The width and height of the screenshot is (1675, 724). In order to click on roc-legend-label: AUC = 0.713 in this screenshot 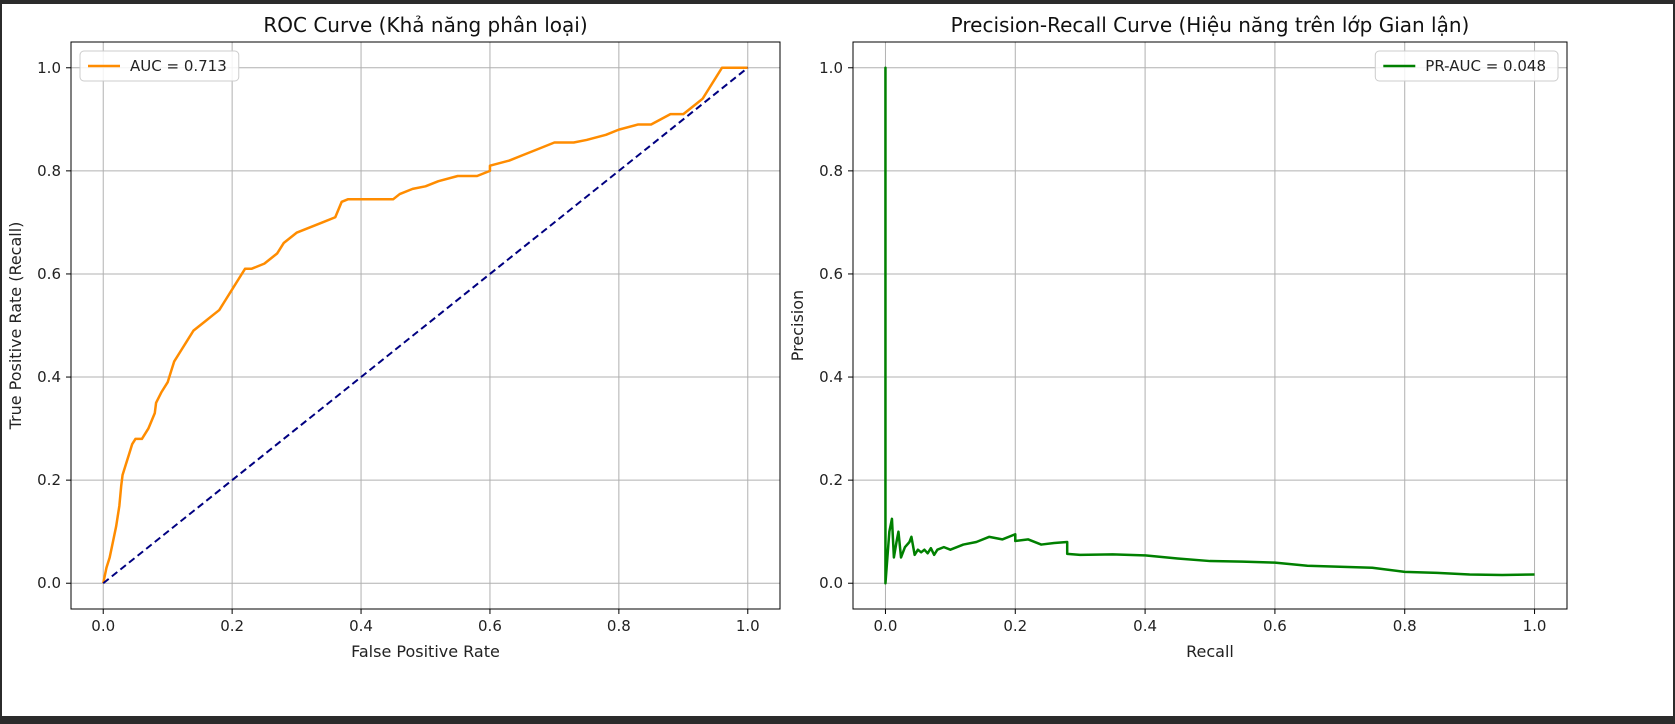, I will do `click(178, 66)`.